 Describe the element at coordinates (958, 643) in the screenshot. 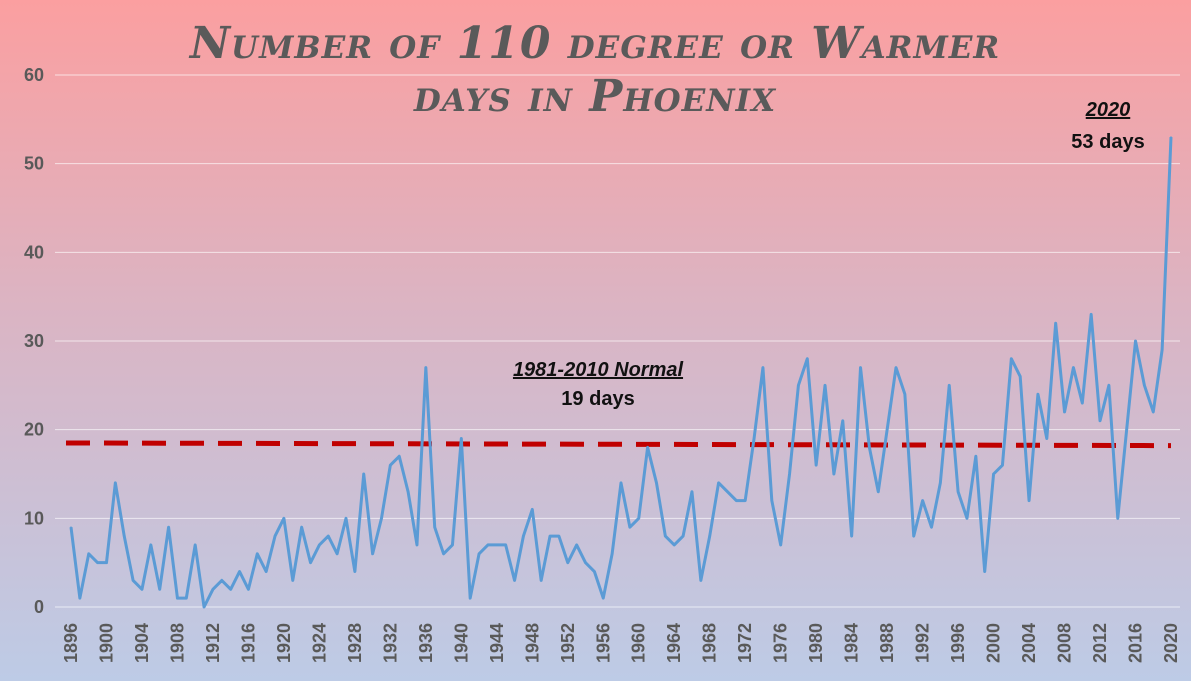

I see `x-tick-label: 1996` at that location.